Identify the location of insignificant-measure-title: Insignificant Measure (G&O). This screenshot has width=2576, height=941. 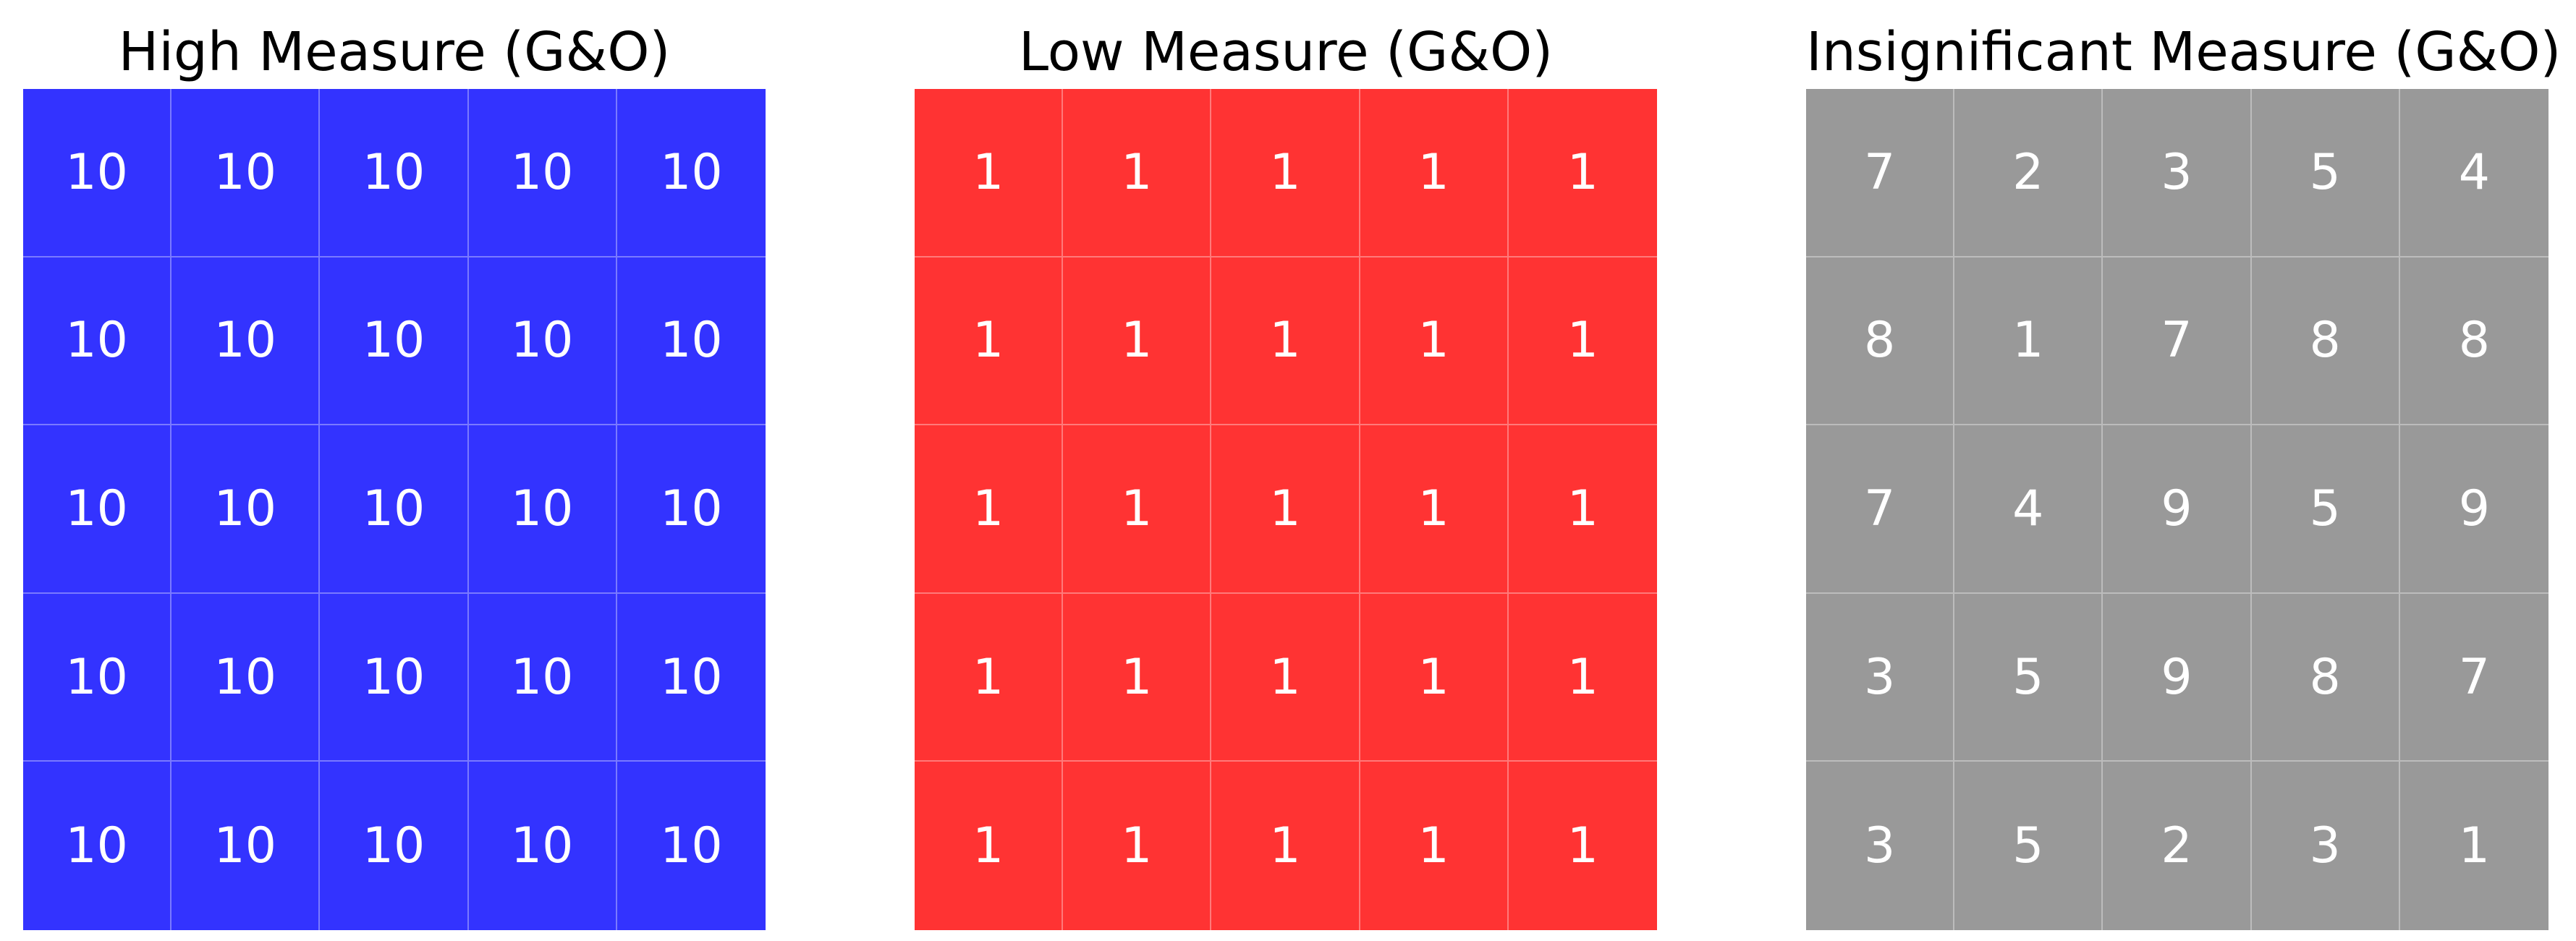
(2184, 52).